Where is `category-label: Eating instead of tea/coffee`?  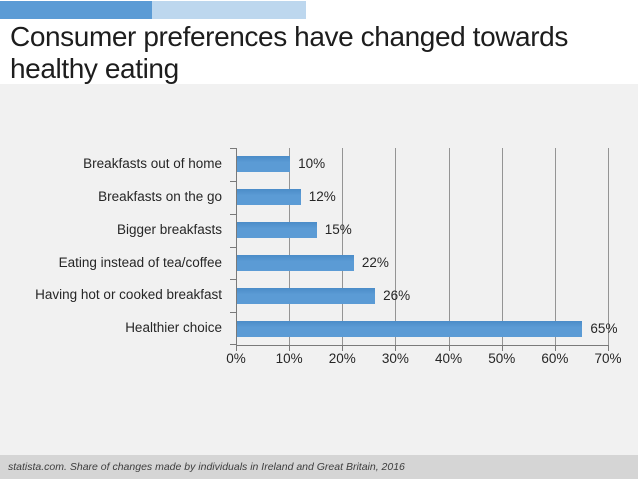
category-label: Eating instead of tea/coffee is located at coordinates (140, 262).